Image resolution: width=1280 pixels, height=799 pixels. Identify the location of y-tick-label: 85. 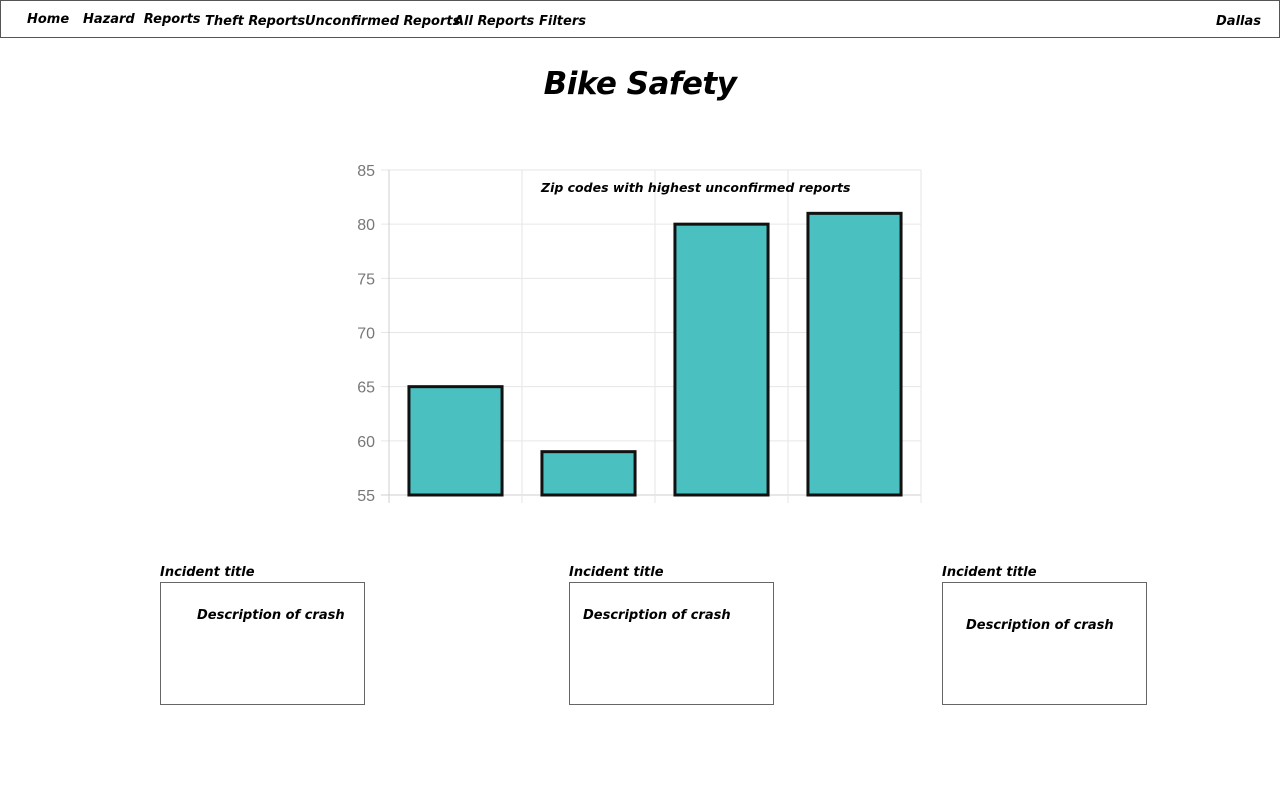
(366, 171).